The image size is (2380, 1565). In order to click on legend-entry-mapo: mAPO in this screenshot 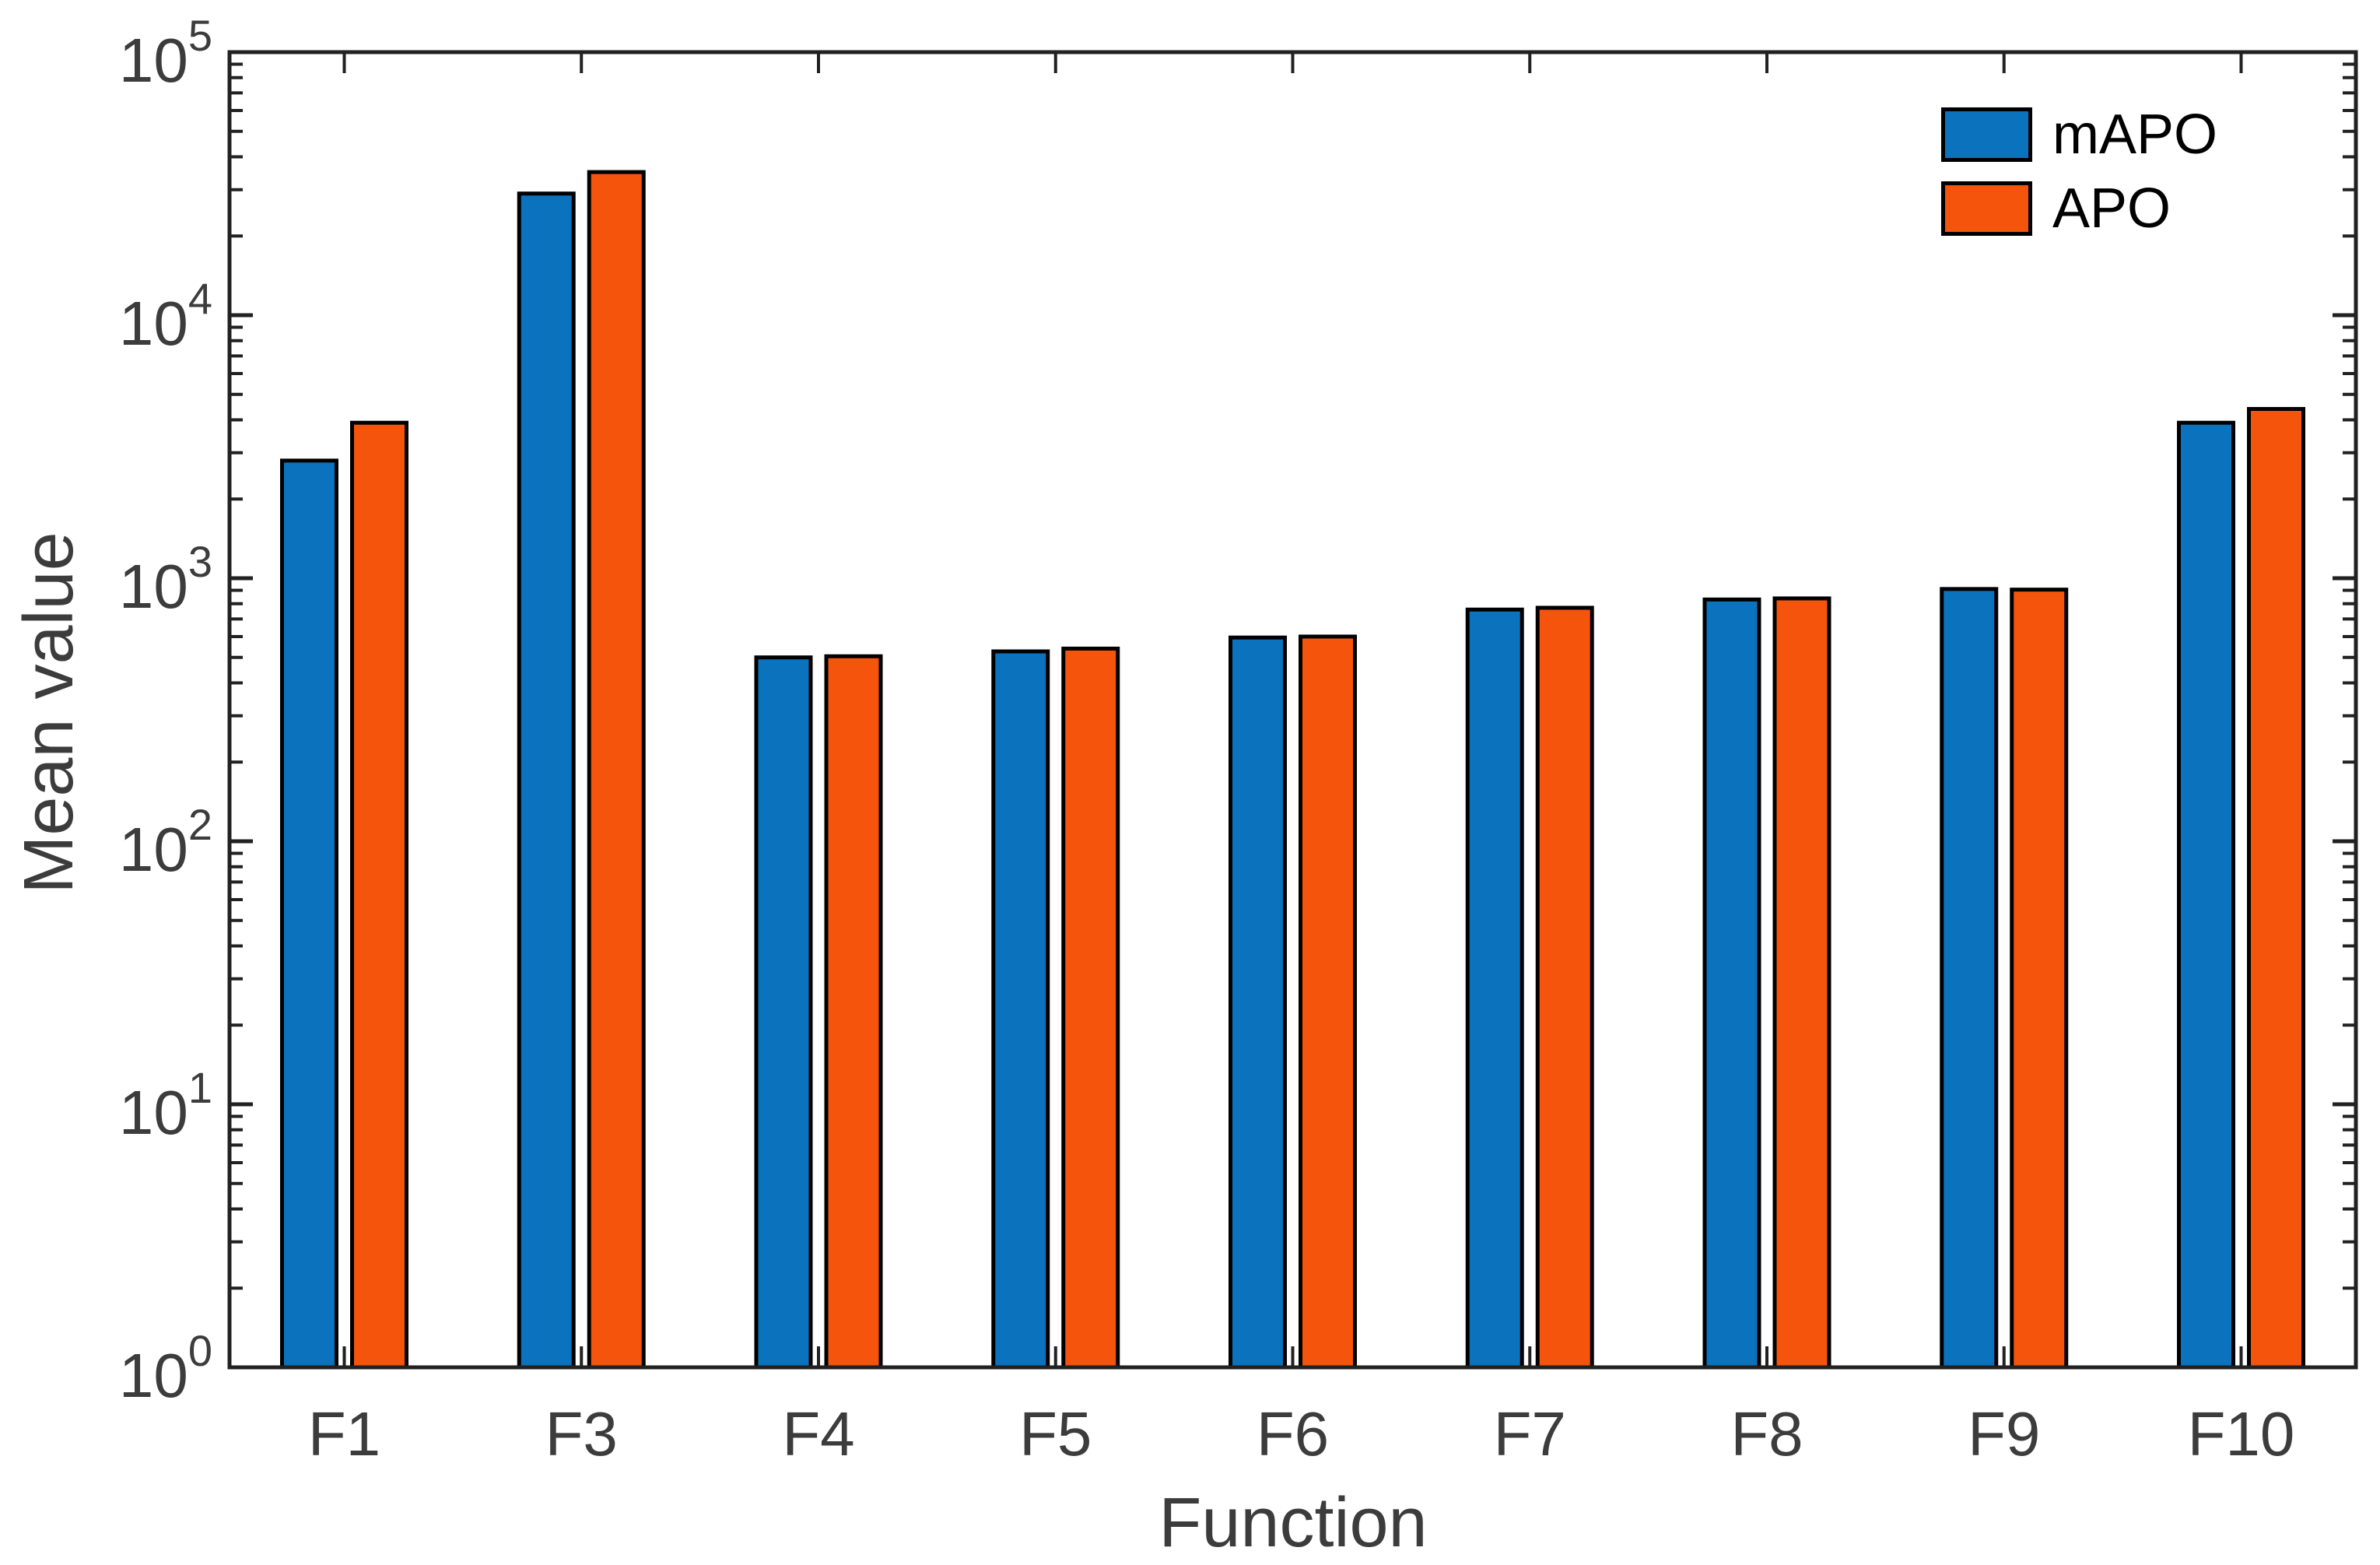, I will do `click(2079, 135)`.